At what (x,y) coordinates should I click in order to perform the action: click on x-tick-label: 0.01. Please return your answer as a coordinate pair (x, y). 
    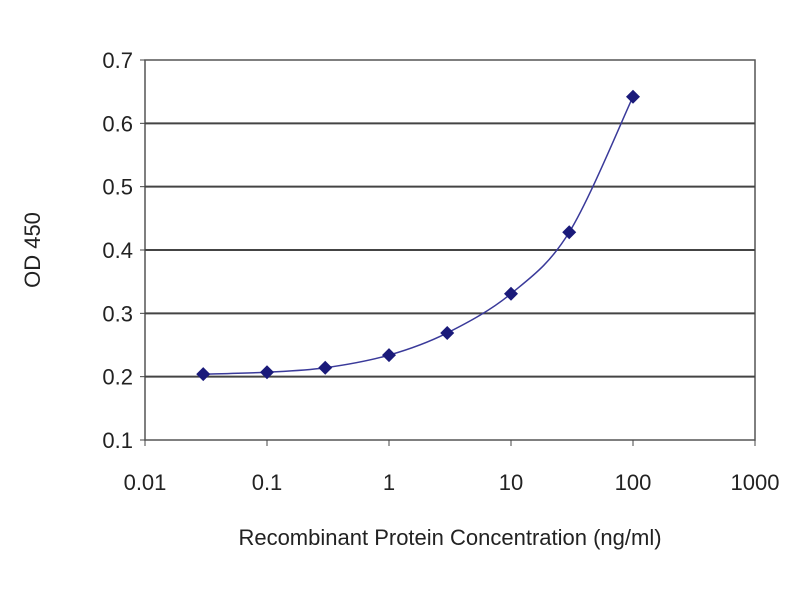
    Looking at the image, I should click on (145, 482).